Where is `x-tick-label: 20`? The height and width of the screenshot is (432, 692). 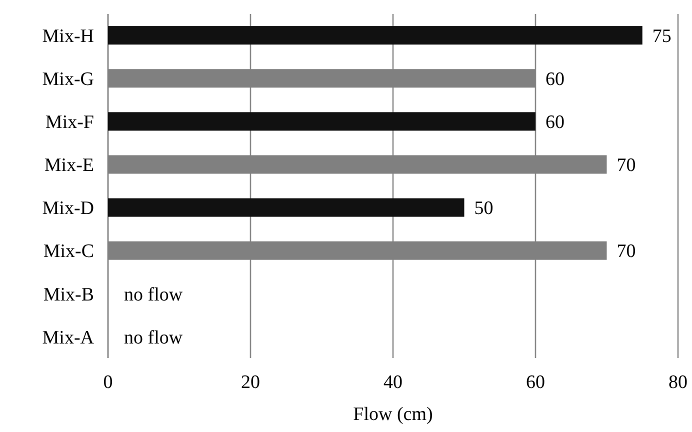
x-tick-label: 20 is located at coordinates (250, 382).